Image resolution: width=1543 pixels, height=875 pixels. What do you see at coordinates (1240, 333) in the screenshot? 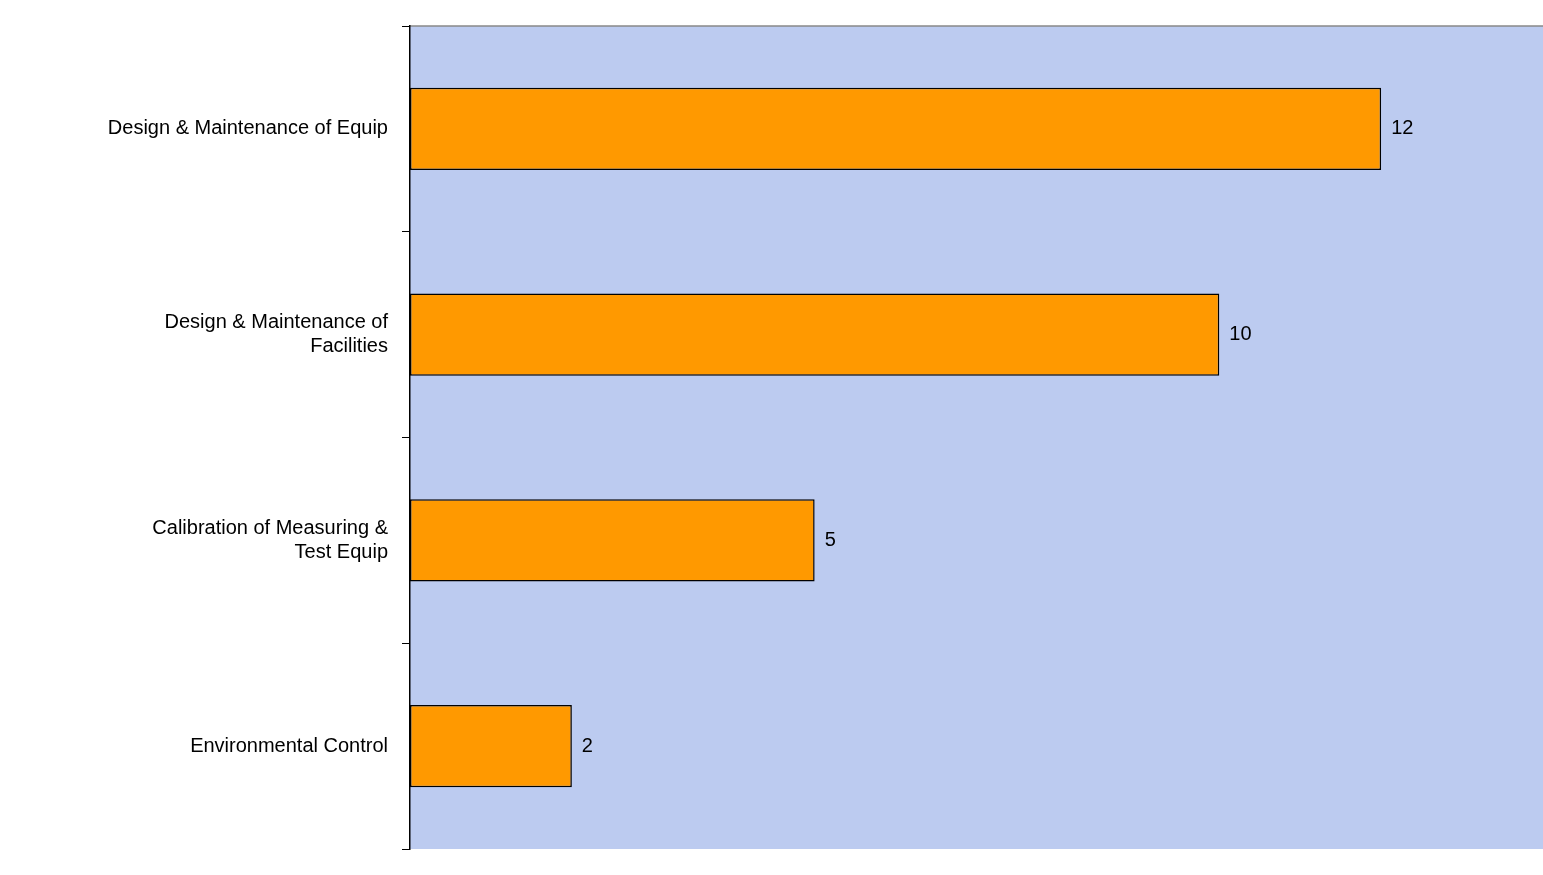
I see `data-label: 10` at bounding box center [1240, 333].